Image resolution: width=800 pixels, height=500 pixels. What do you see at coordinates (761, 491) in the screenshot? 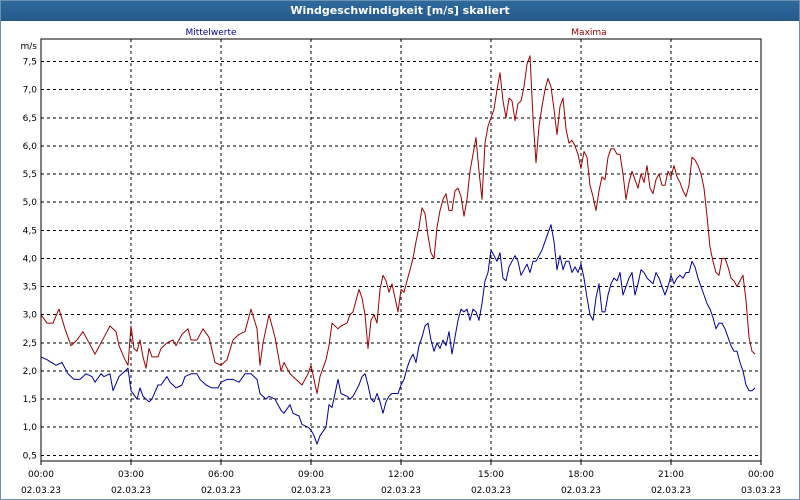
I see `x-tick-date: 03.03.23` at bounding box center [761, 491].